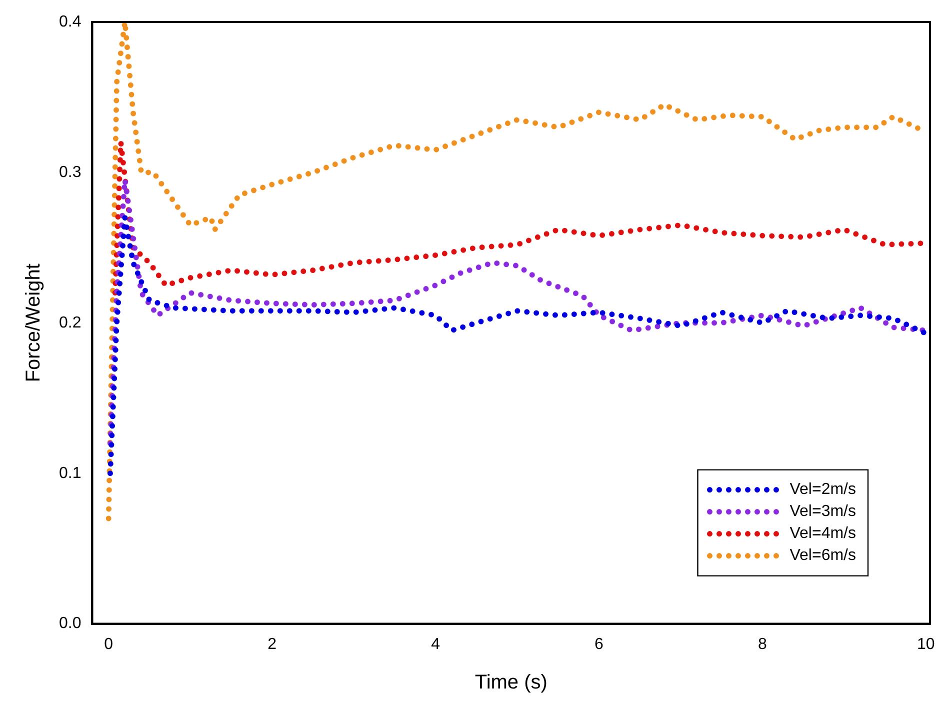  I want to click on y-axis-title: Force/Weight, so click(33, 322).